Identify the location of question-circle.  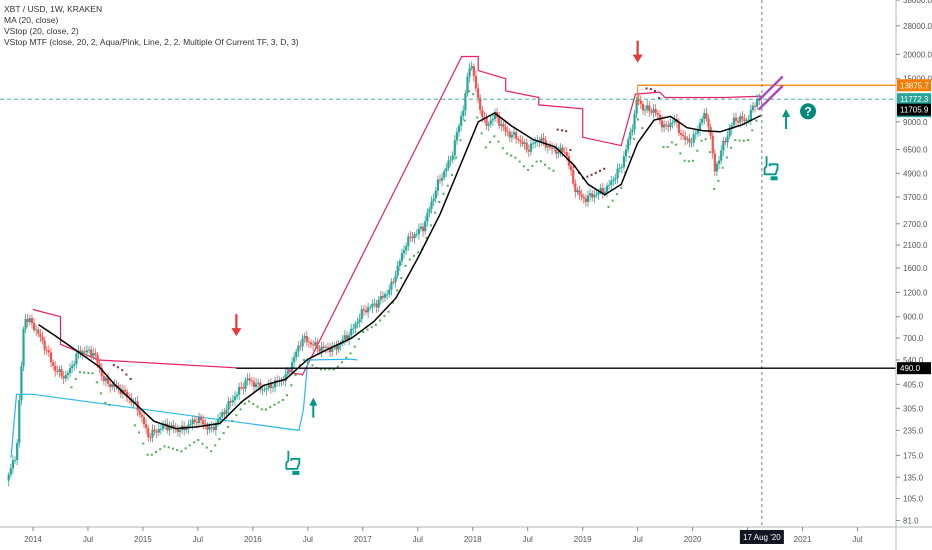
(808, 111).